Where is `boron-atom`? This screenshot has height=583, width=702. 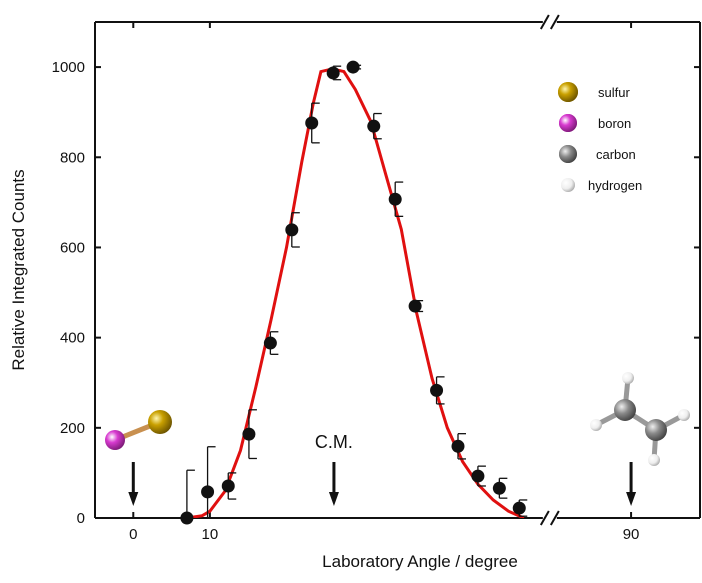
boron-atom is located at coordinates (115, 440).